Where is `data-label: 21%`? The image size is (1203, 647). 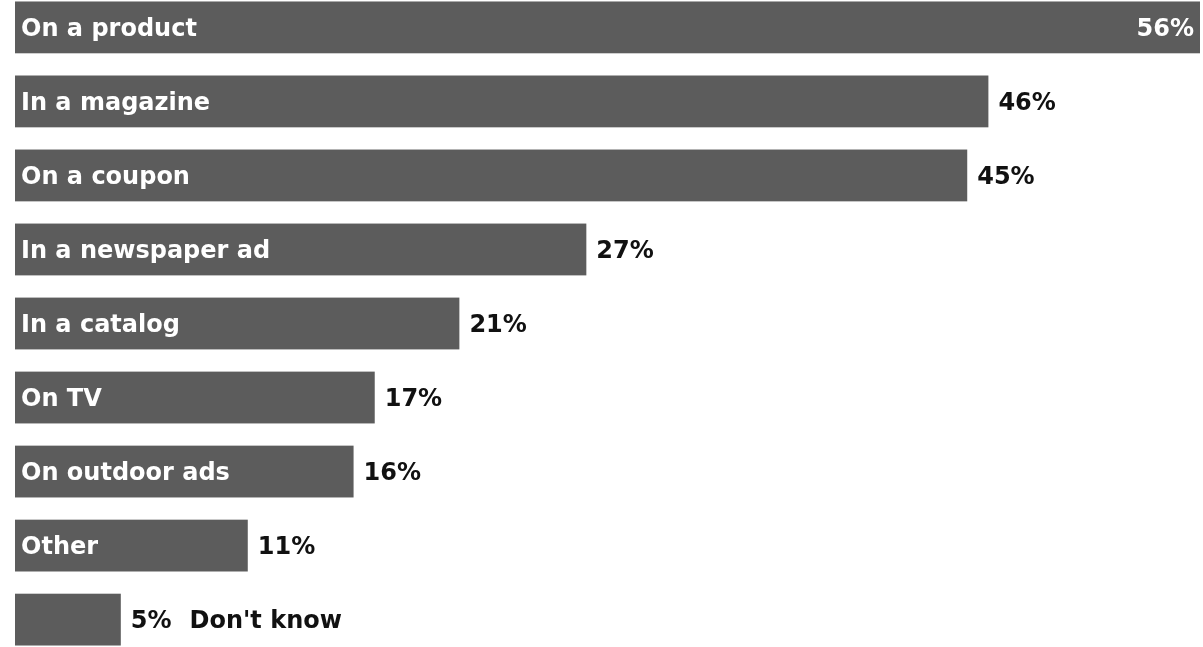
data-label: 21% is located at coordinates (498, 323).